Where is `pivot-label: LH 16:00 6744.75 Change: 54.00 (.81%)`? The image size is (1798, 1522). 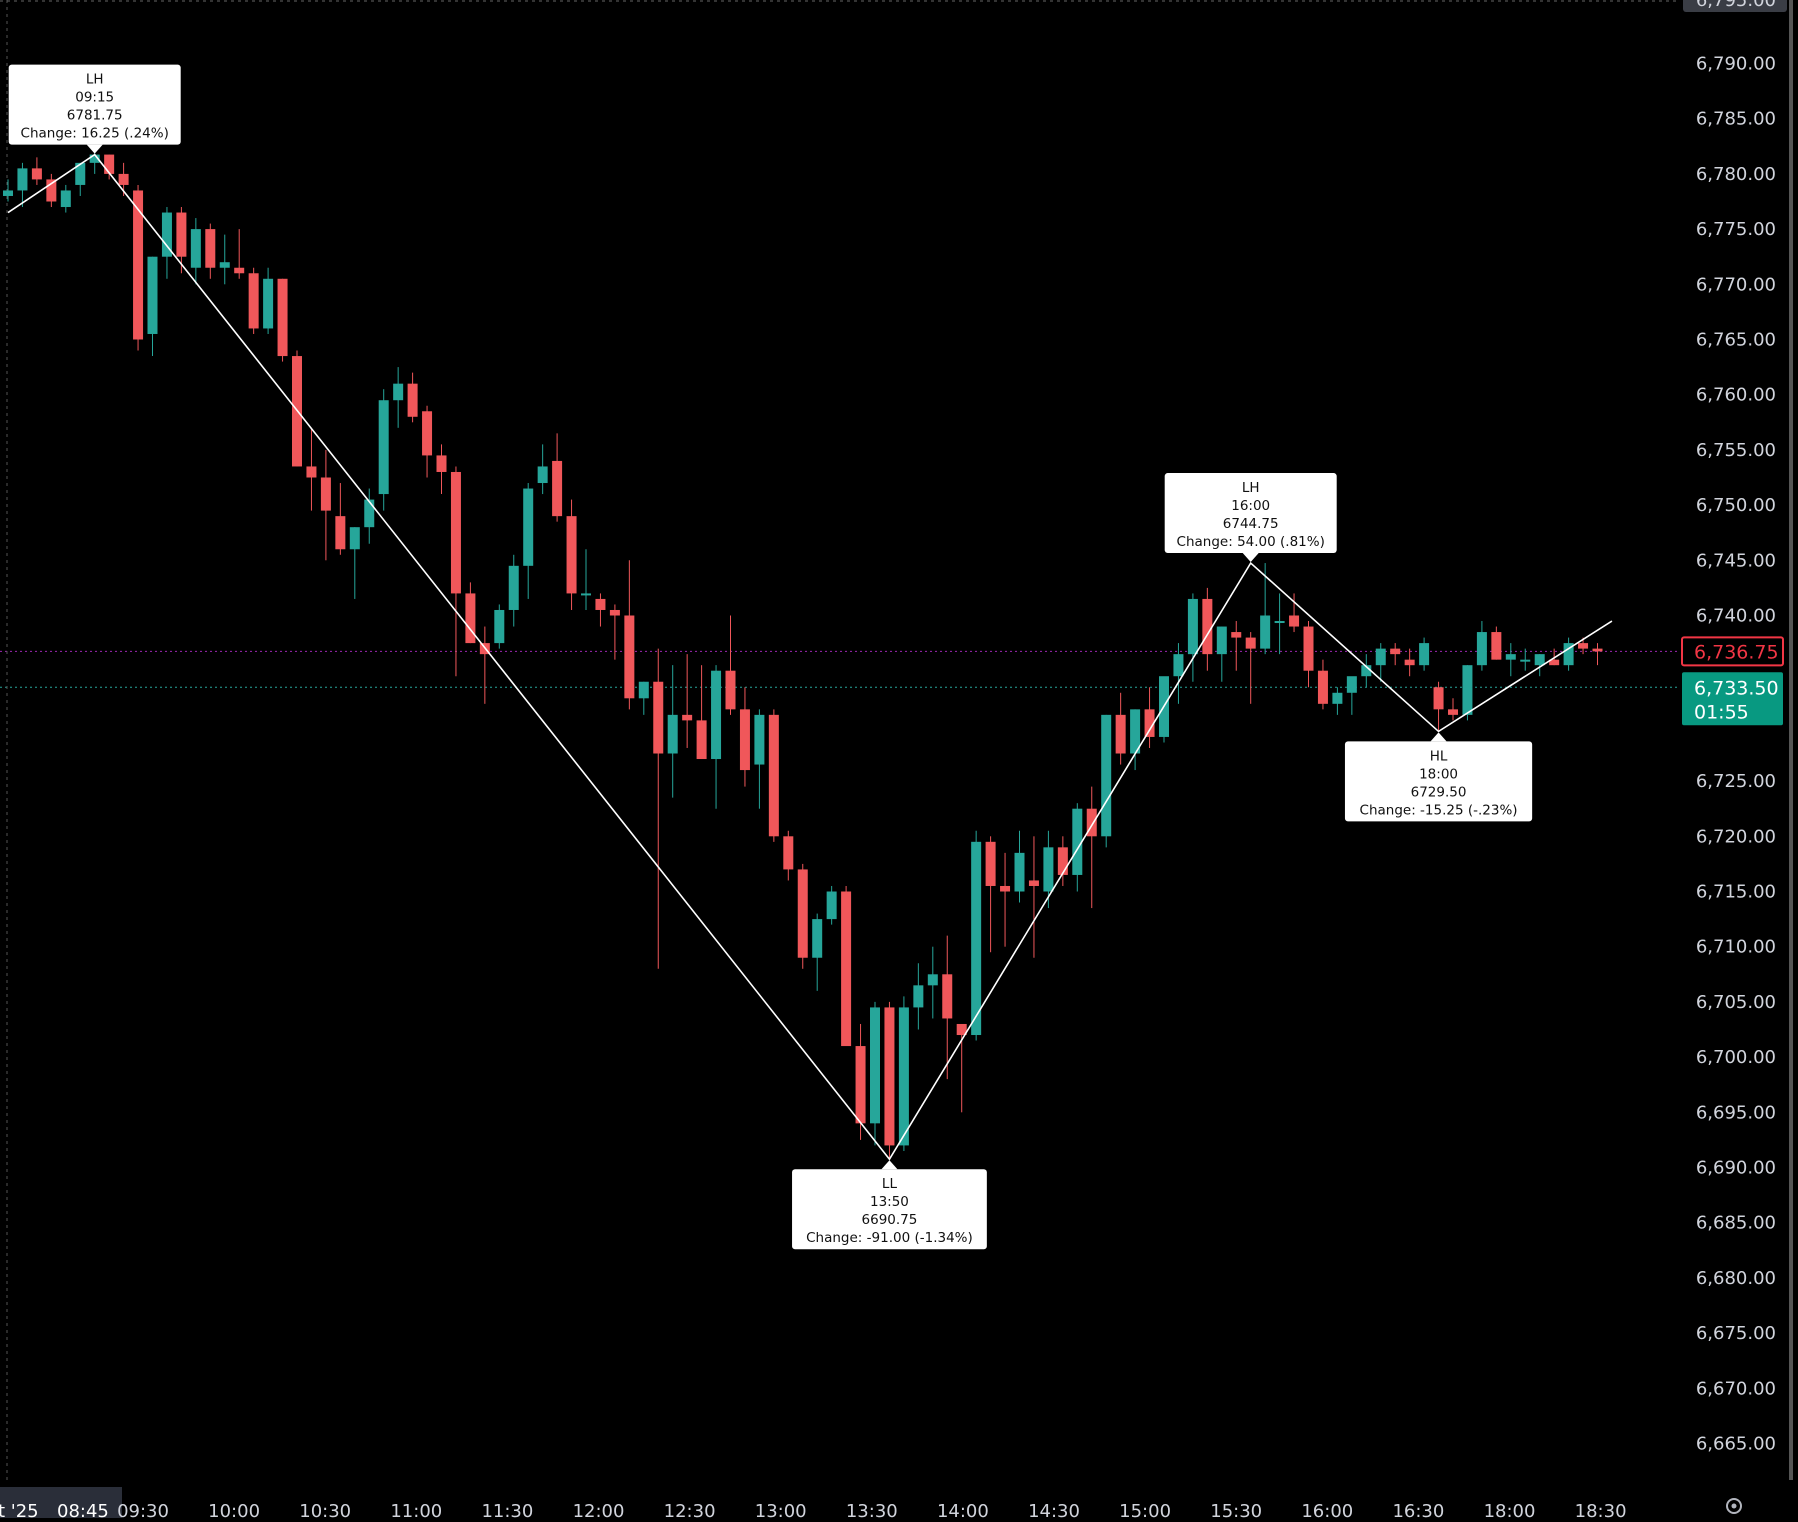
pivot-label: LH 16:00 6744.75 Change: 54.00 (.81%) is located at coordinates (1250, 518).